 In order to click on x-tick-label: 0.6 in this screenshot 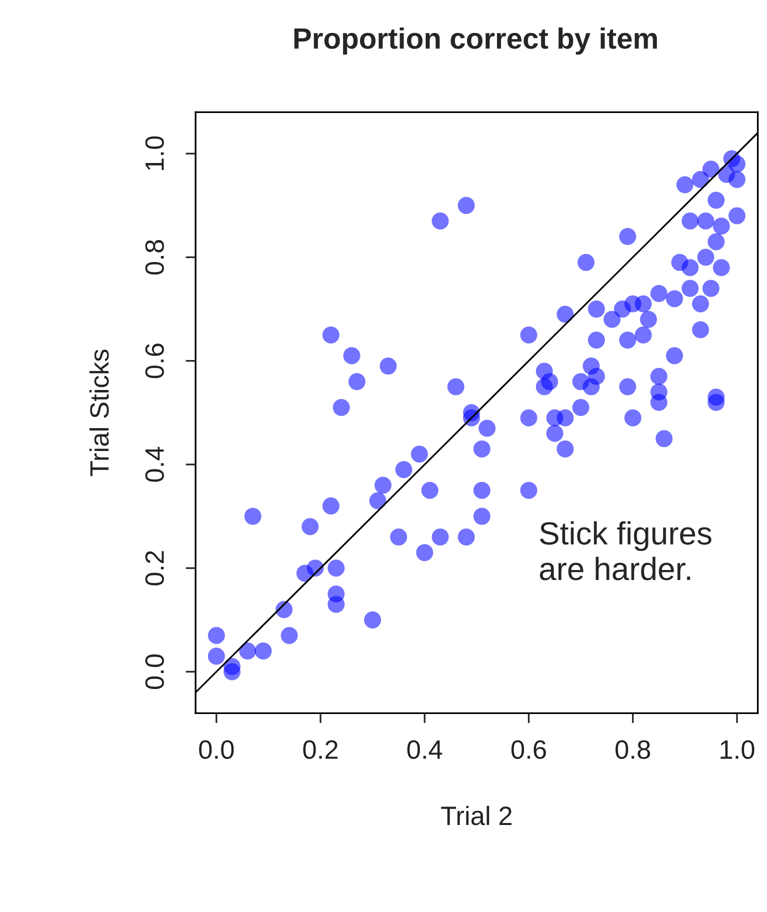, I will do `click(528, 749)`.